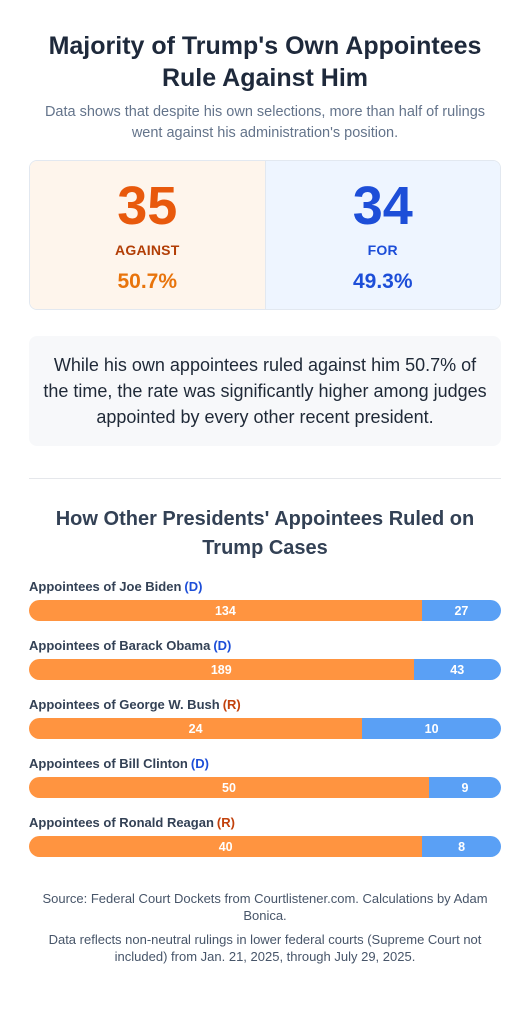  What do you see at coordinates (382, 250) in the screenshot?
I see `for-label: FOR` at bounding box center [382, 250].